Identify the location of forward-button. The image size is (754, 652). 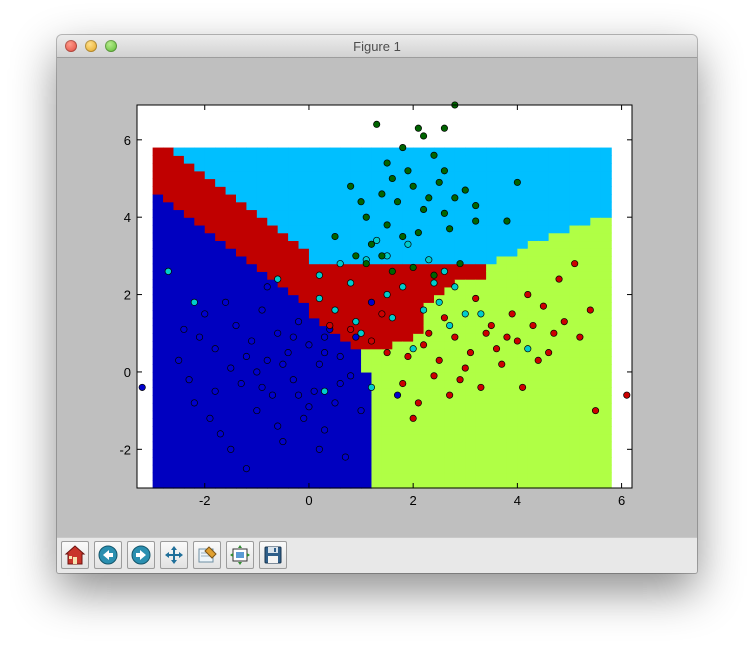
(141, 555).